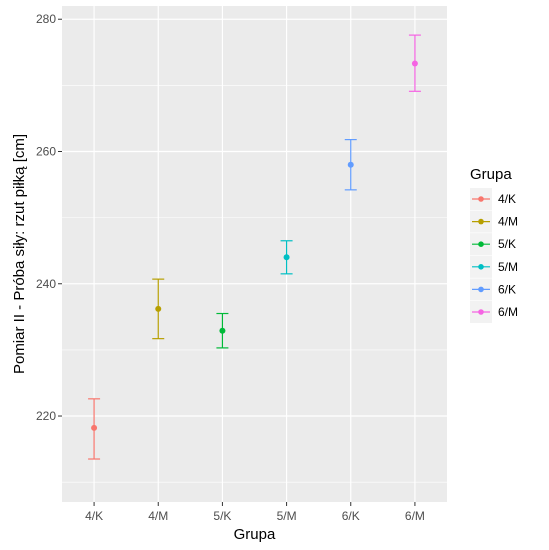 This screenshot has height=550, width=549. What do you see at coordinates (46, 151) in the screenshot?
I see `y-tick-label: 260` at bounding box center [46, 151].